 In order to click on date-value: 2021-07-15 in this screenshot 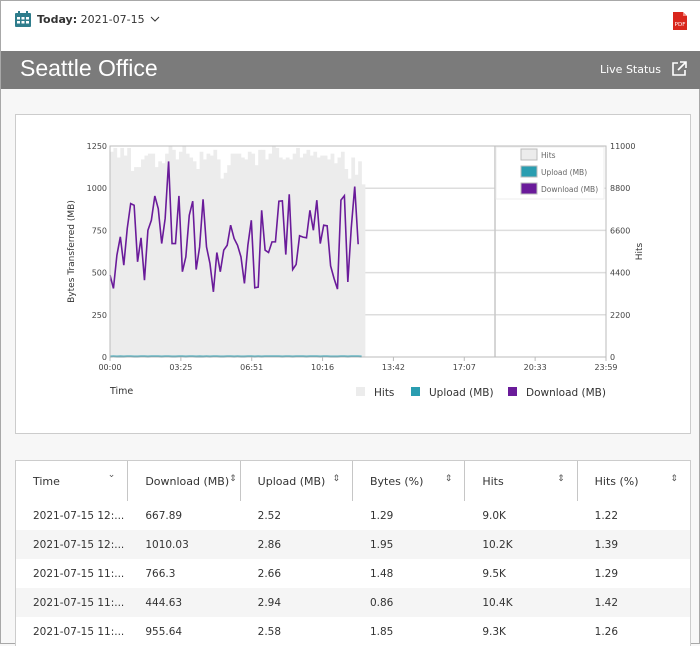, I will do `click(113, 19)`.